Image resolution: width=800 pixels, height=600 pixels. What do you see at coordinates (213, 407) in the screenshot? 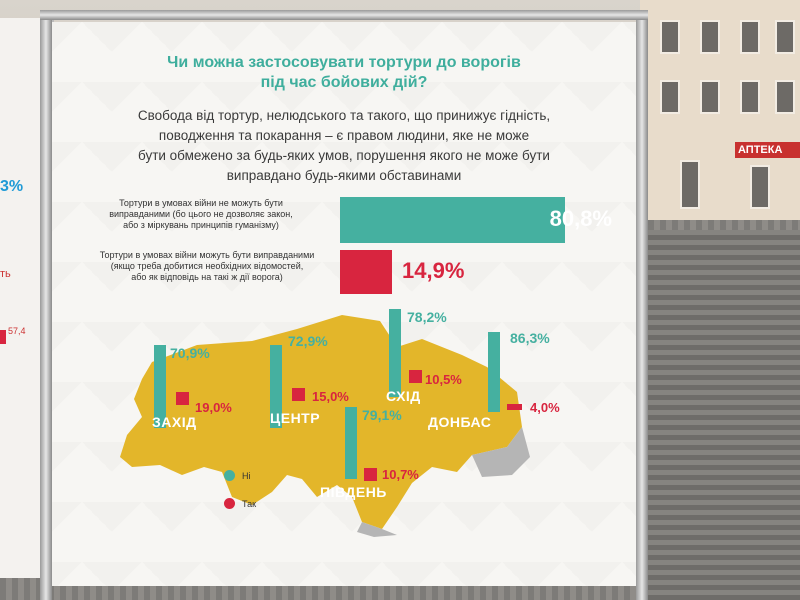
I see `region-yes-label: 19,0%` at bounding box center [213, 407].